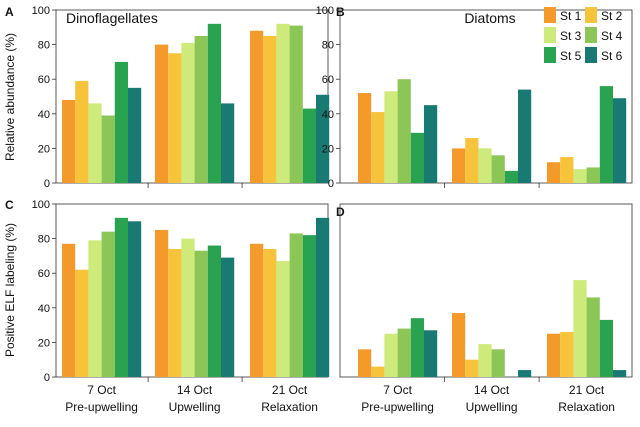 The width and height of the screenshot is (640, 427). I want to click on legend-label-st-5: St 5, so click(571, 56).